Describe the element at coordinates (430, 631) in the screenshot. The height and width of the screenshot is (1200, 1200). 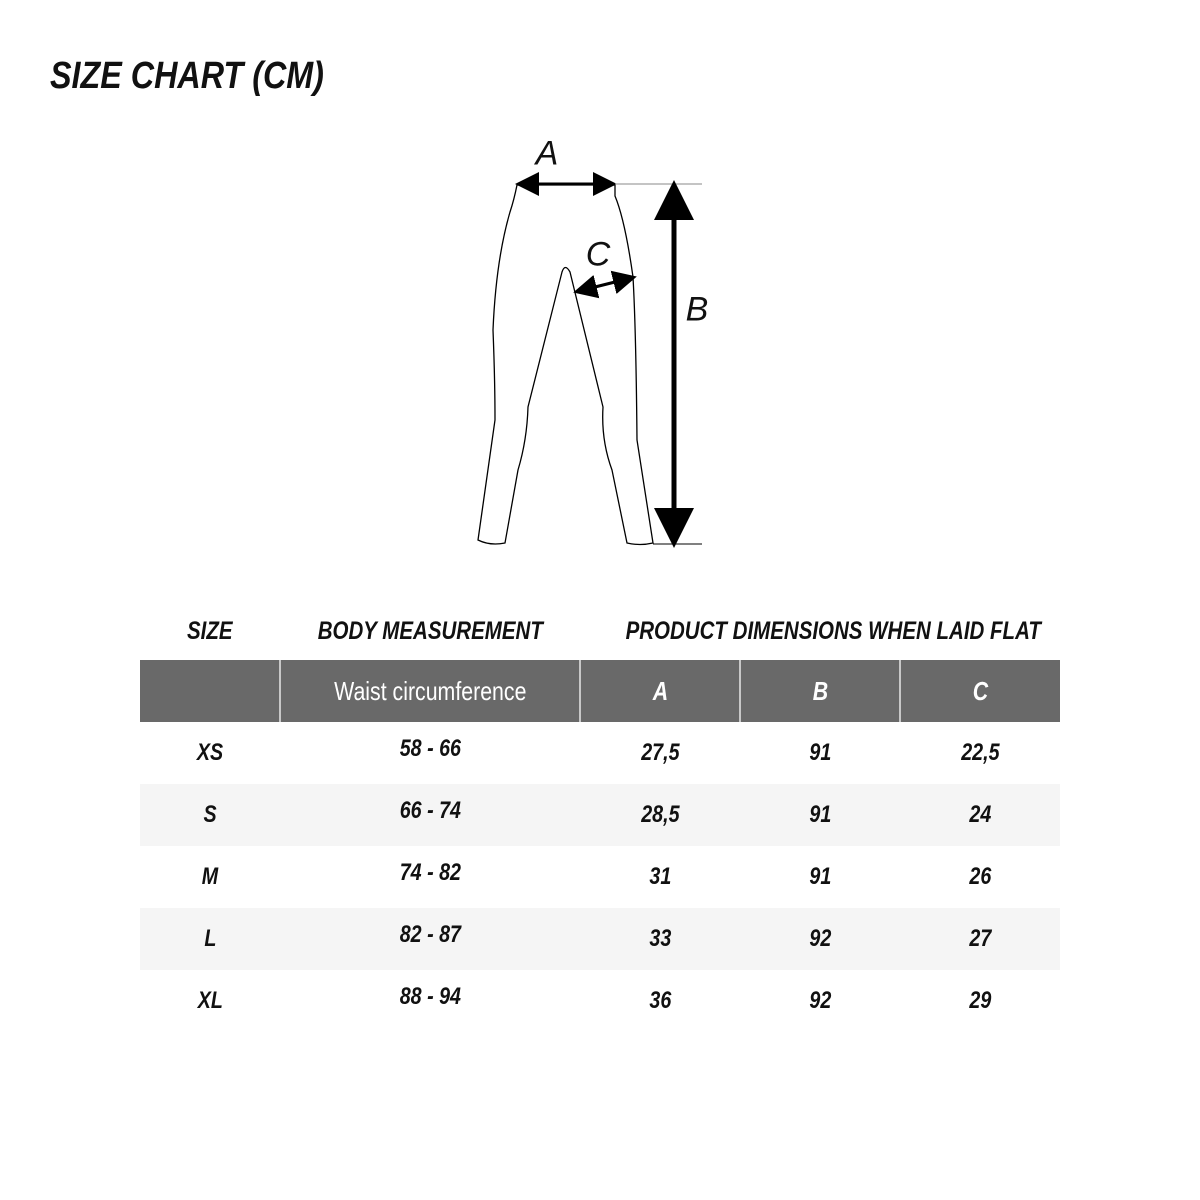
I see `section-body-measurement: BODY MEASUREMENT` at that location.